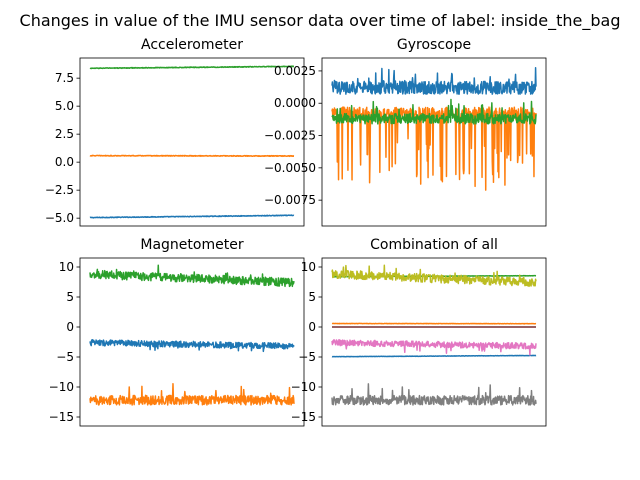  What do you see at coordinates (59, 190) in the screenshot?
I see `y-tick-label: −2.5` at bounding box center [59, 190].